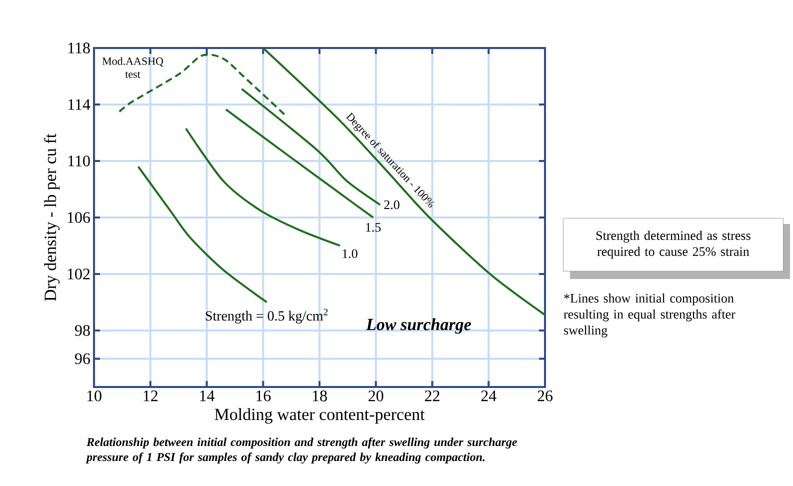  I want to click on y-tick-label: 98, so click(82, 330).